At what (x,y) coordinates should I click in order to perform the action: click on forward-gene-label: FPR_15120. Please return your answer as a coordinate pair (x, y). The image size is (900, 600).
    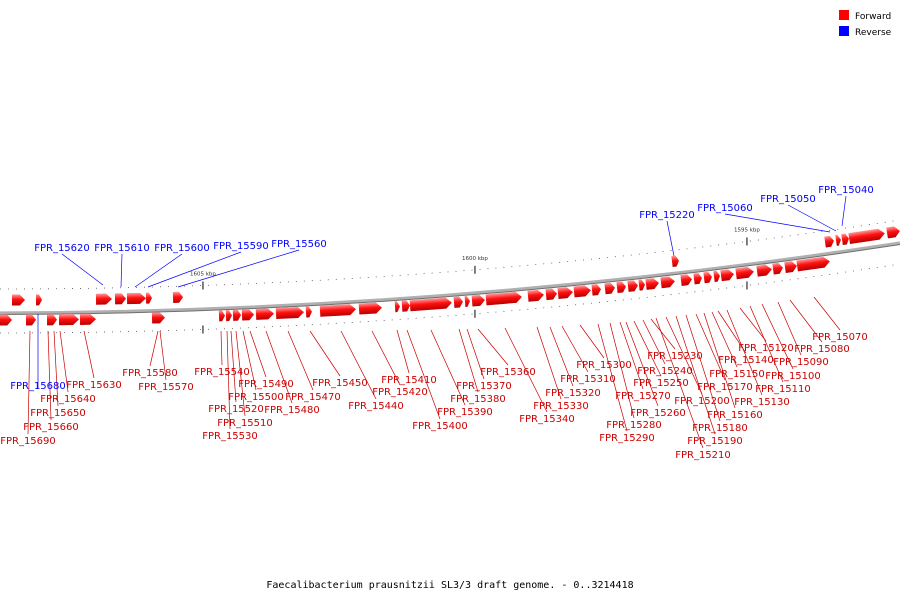
    Looking at the image, I should click on (766, 348).